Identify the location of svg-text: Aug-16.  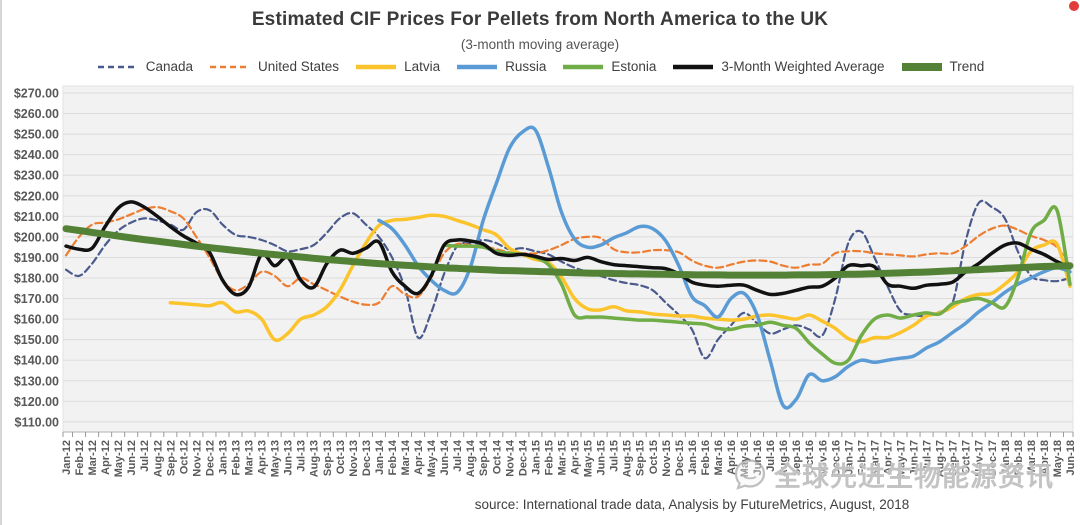
(784, 458).